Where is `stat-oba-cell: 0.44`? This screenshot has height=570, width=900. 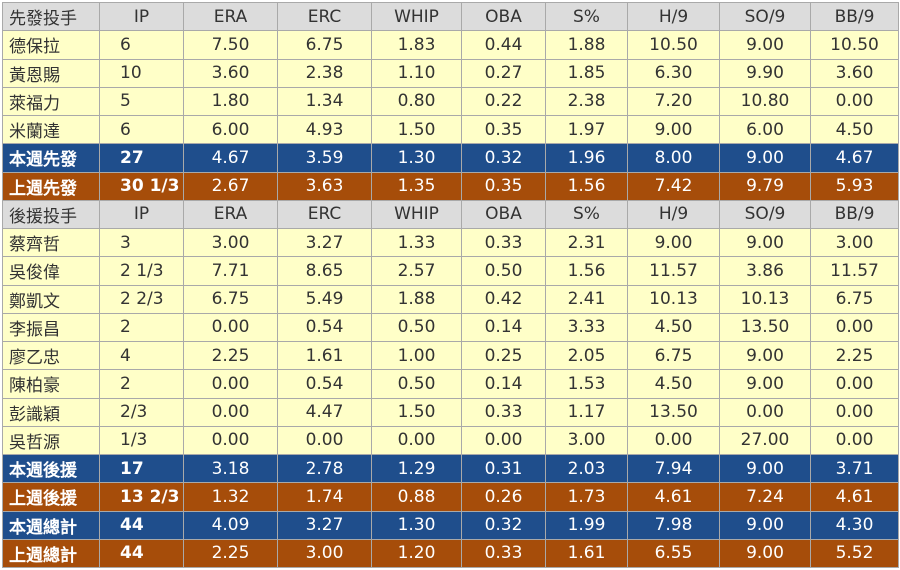 stat-oba-cell: 0.44 is located at coordinates (503, 45).